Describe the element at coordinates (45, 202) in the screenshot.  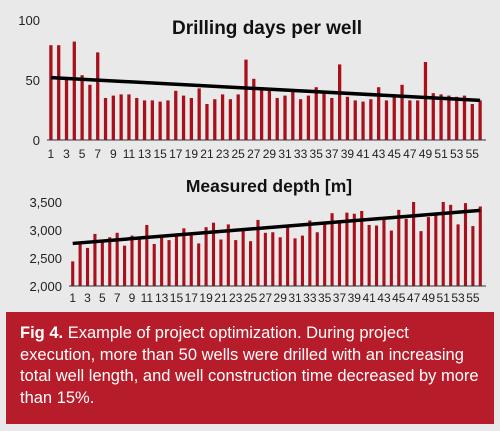
I see `measured-depth-y-tick-label: 3,500` at that location.